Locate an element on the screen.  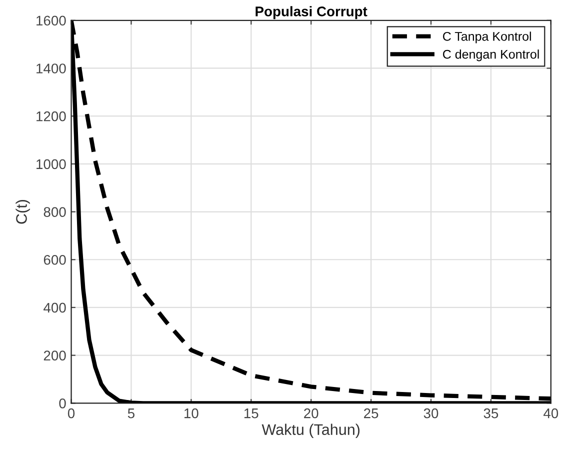
y-tick-label: 0 is located at coordinates (62, 403).